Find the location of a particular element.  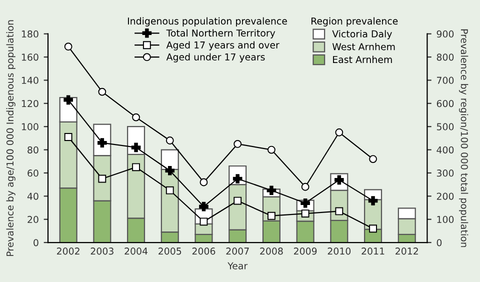

x-axis-title: Year is located at coordinates (238, 266).